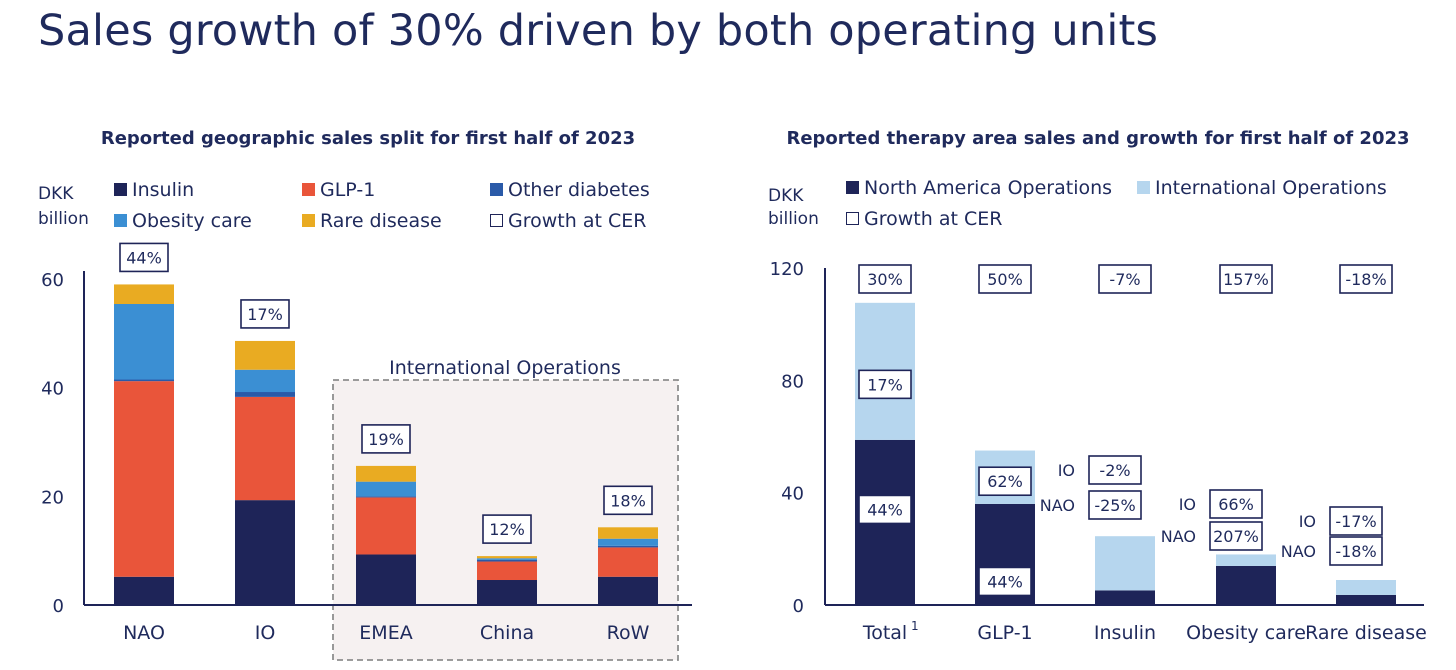 Image resolution: width=1456 pixels, height=670 pixels. I want to click on left-bar-row-insulin, so click(628, 590).